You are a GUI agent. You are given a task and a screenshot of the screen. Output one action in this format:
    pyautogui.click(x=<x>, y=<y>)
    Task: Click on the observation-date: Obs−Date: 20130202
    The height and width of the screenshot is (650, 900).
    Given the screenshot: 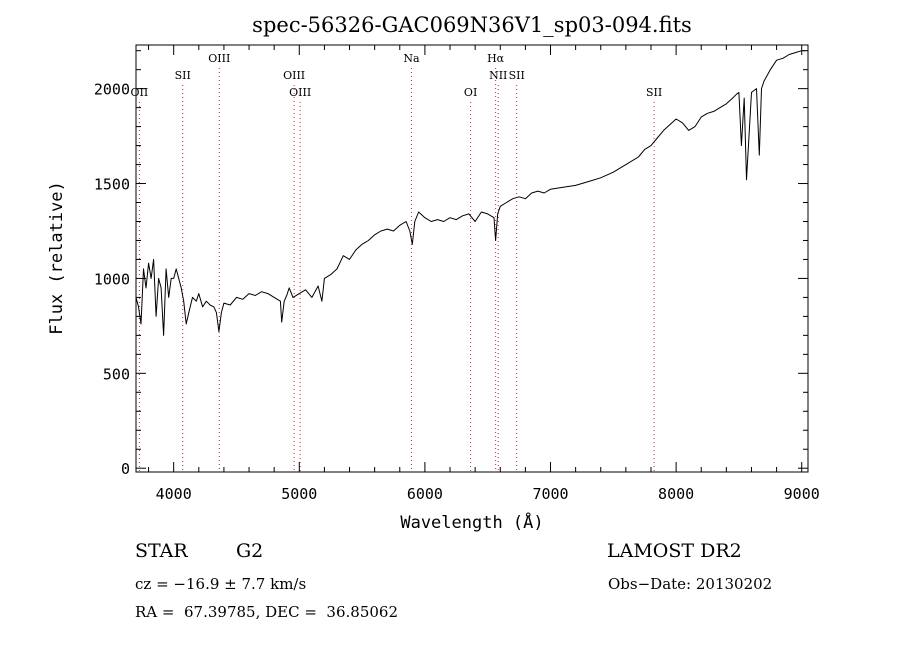 What is the action you would take?
    pyautogui.click(x=690, y=584)
    